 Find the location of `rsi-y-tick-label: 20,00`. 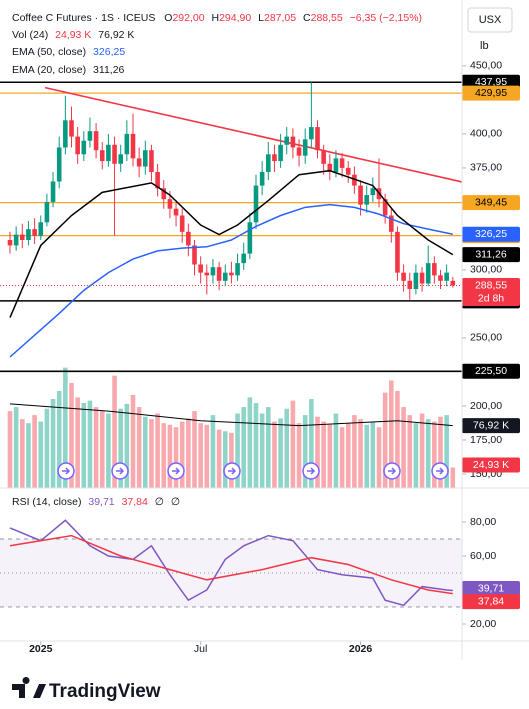

rsi-y-tick-label: 20,00 is located at coordinates (483, 624).